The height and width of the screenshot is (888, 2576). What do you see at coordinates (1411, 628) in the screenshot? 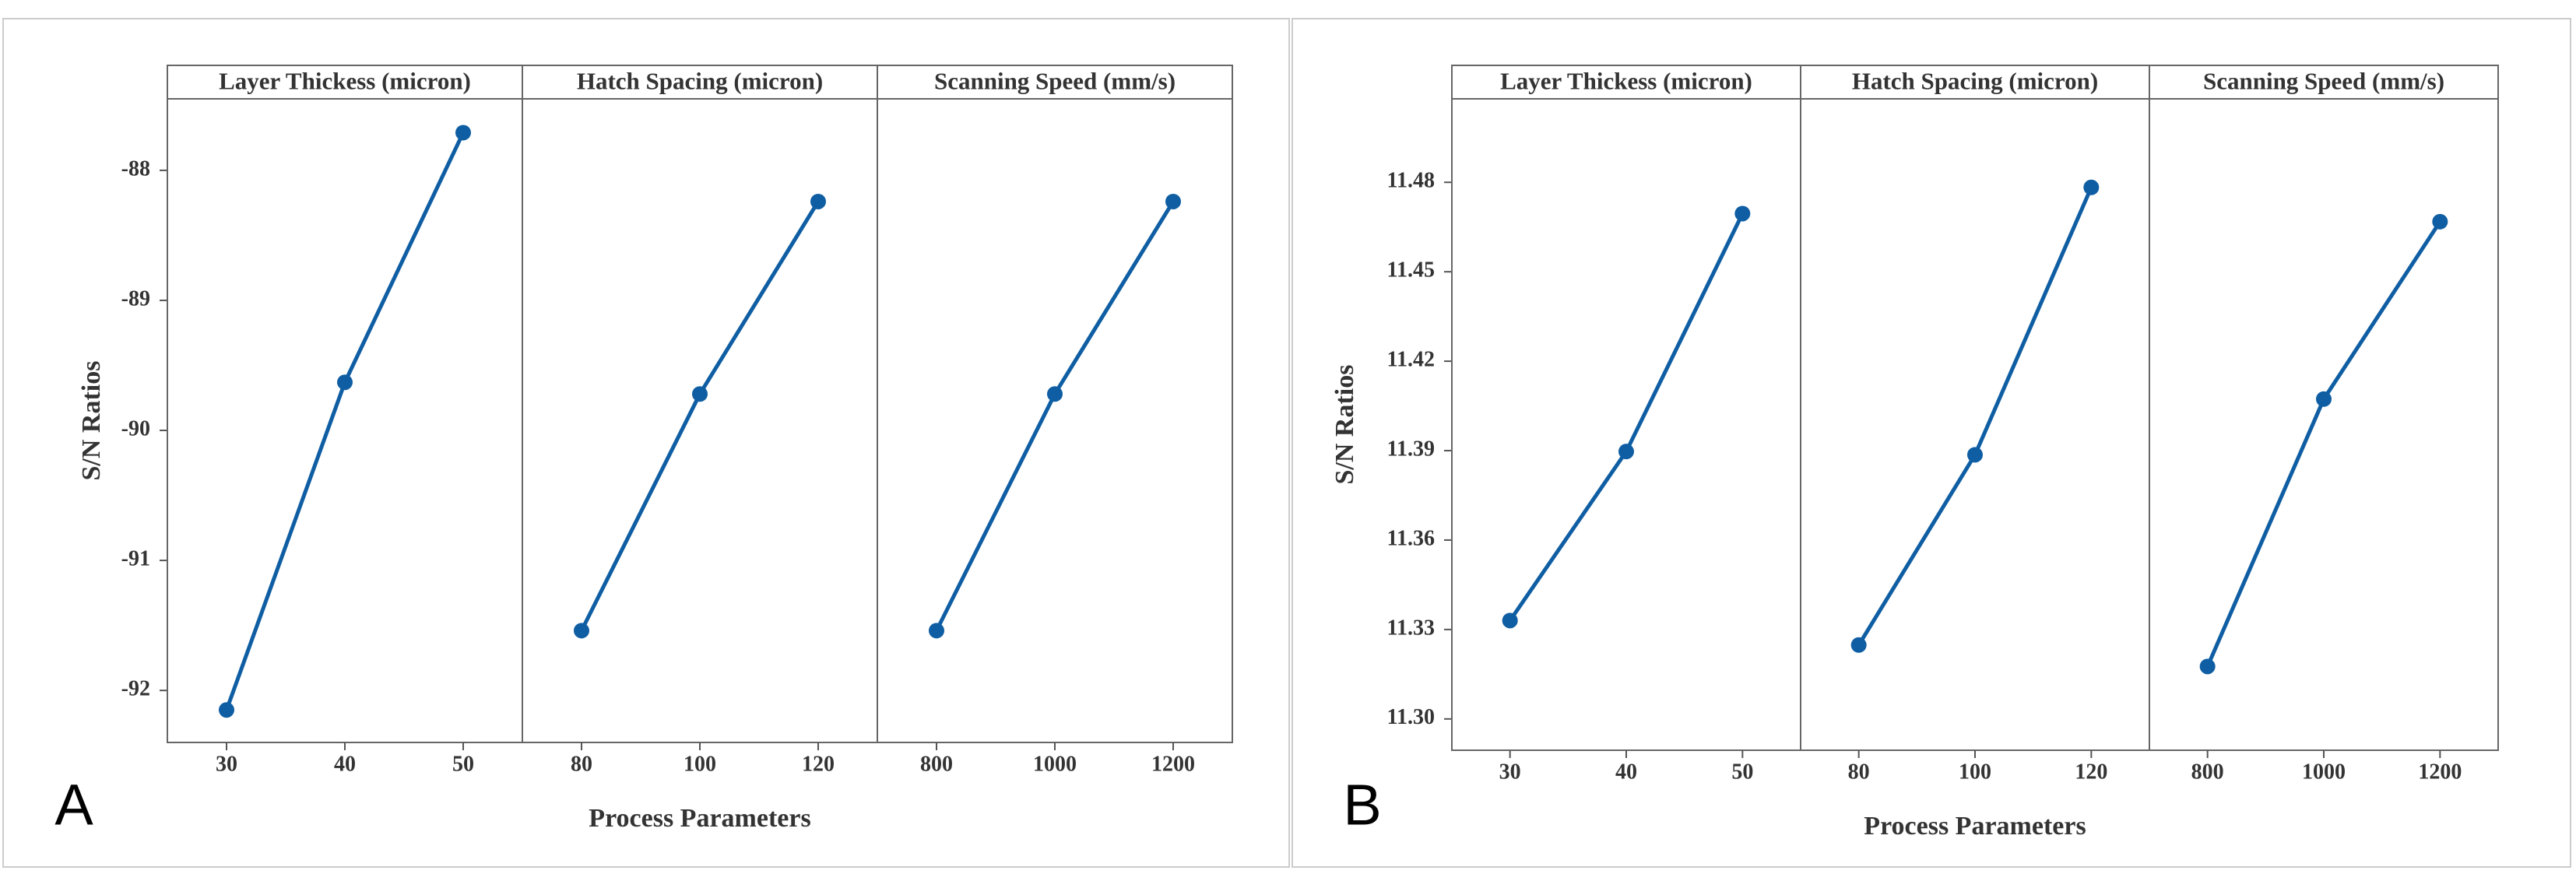
I see `y-tick-label: 11.33` at bounding box center [1411, 628].